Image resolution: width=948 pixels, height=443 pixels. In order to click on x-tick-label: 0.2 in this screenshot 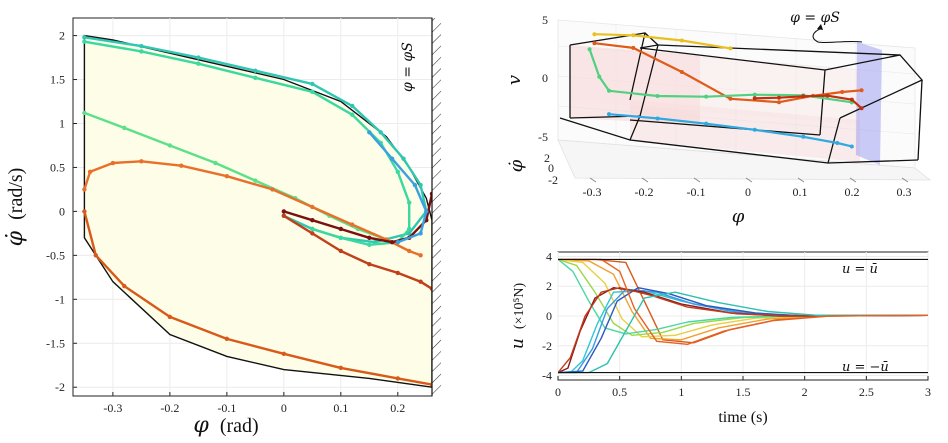, I will do `click(397, 408)`.